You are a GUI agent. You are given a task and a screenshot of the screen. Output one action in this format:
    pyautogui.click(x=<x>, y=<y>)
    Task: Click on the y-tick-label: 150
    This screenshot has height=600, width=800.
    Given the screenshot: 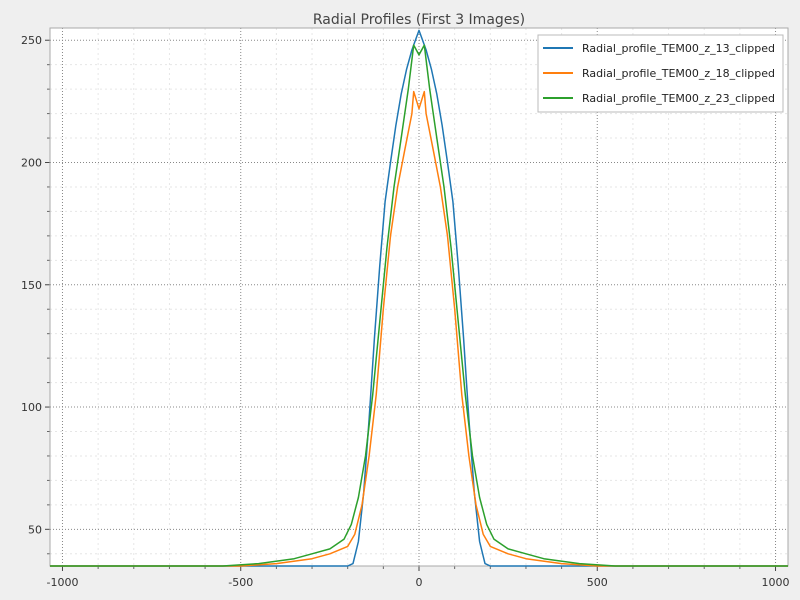 What is the action you would take?
    pyautogui.click(x=31, y=285)
    